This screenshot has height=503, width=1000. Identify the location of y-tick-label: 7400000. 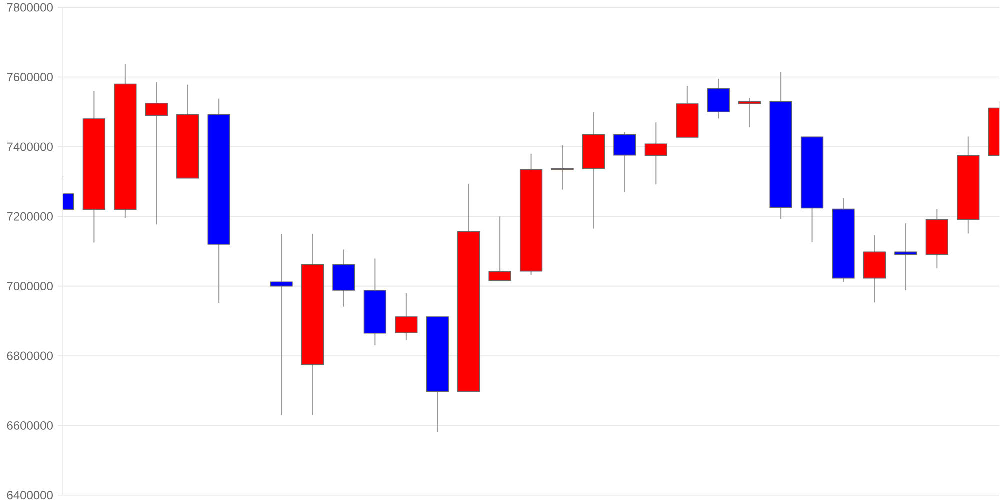
(30, 147).